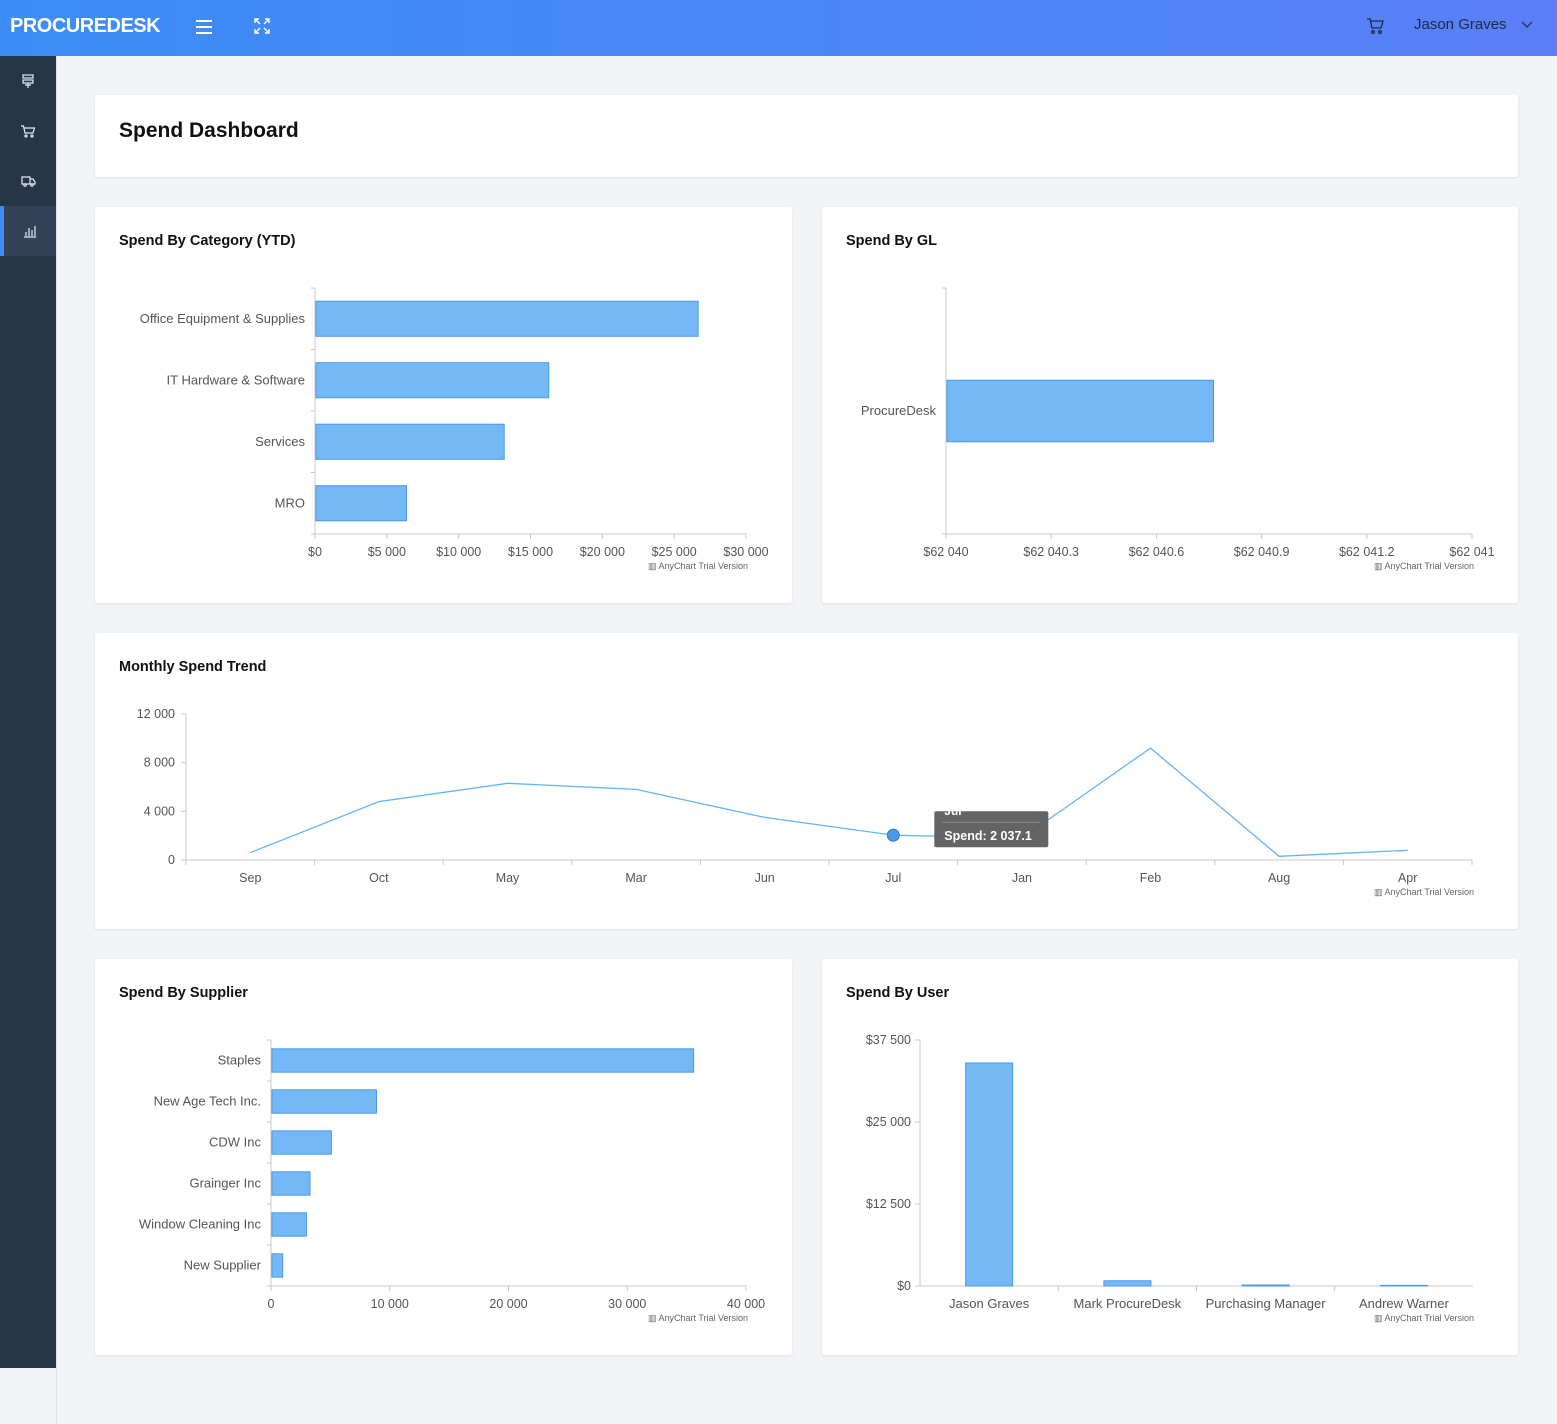  I want to click on card-title: Spend By GL, so click(892, 241).